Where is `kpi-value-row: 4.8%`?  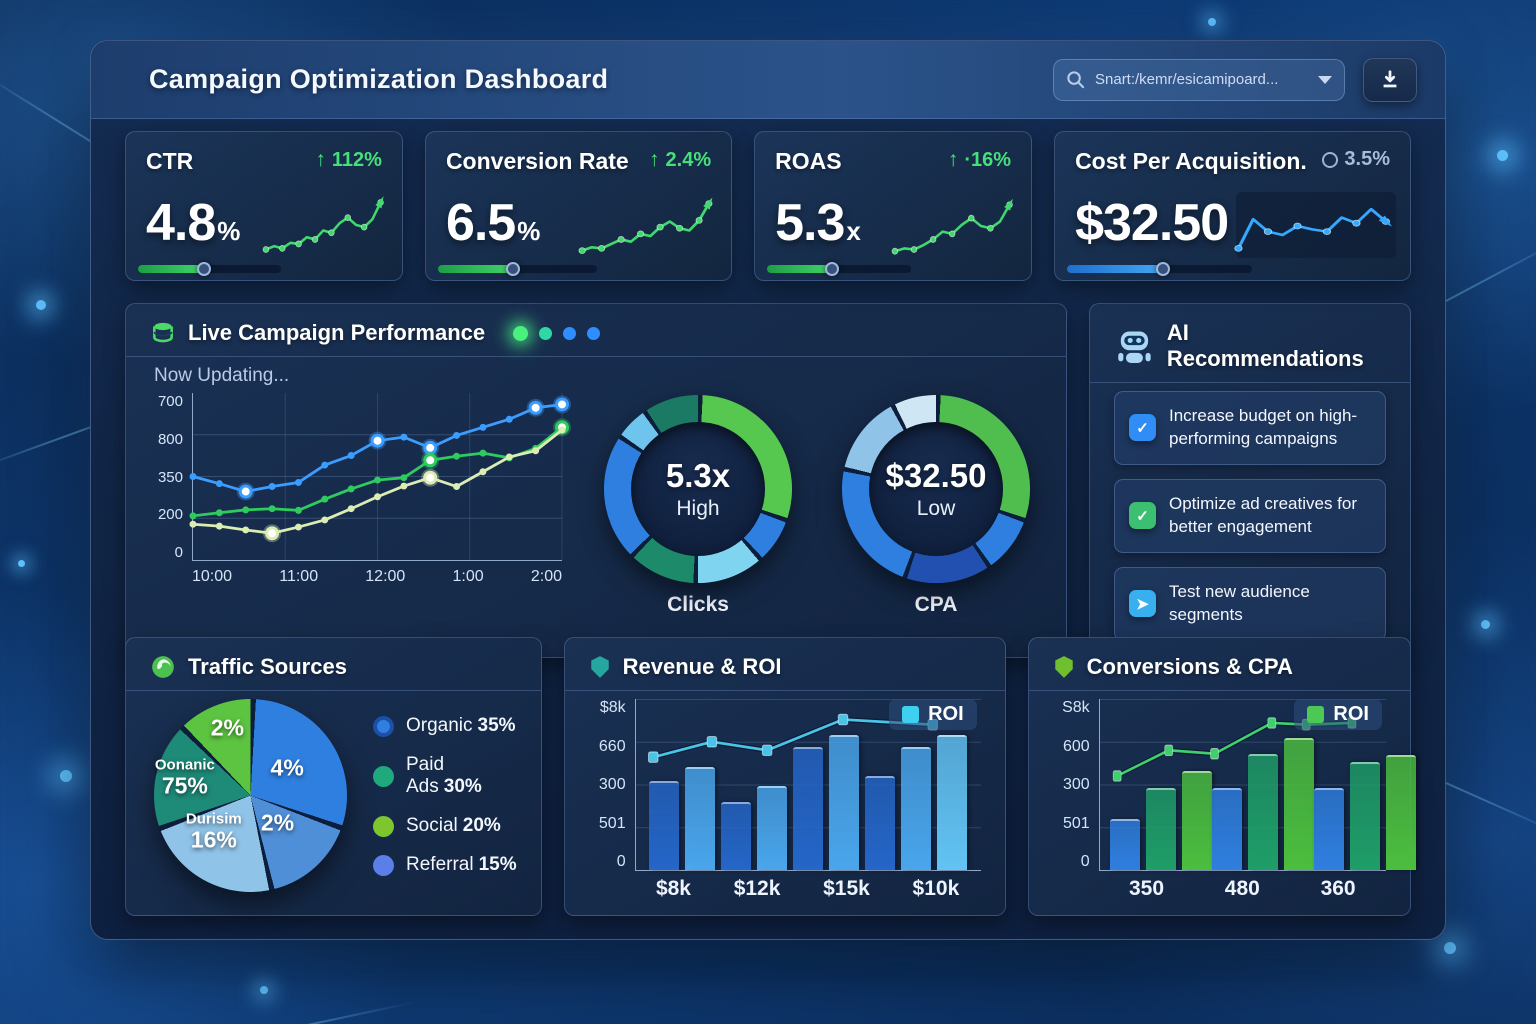
kpi-value-row: 4.8% is located at coordinates (264, 223).